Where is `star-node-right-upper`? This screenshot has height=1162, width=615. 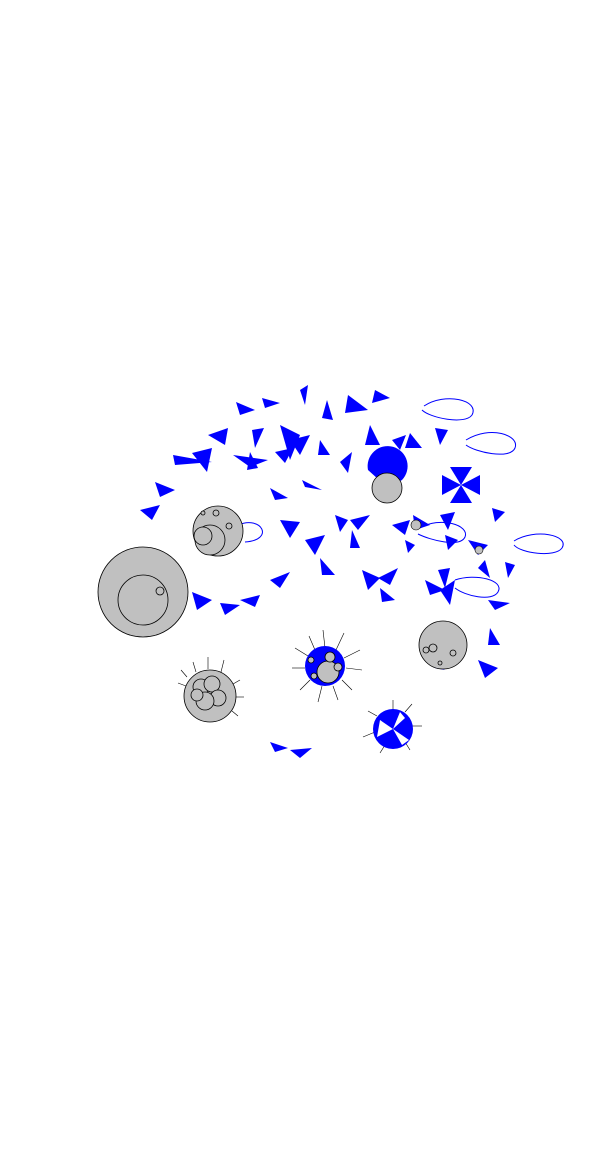
star-node-right-upper is located at coordinates (461, 485).